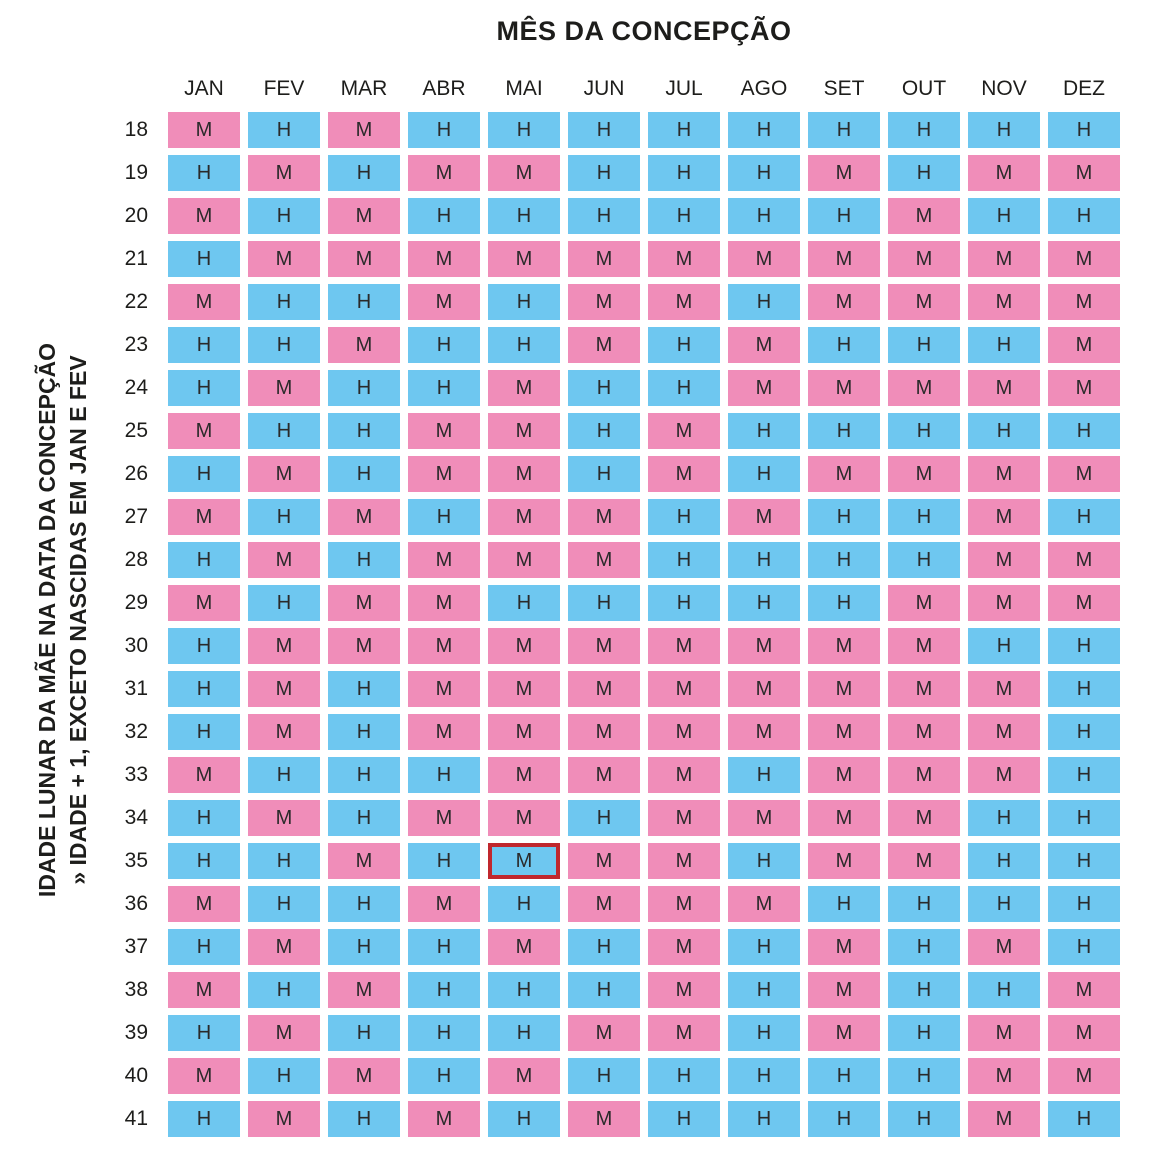  What do you see at coordinates (284, 345) in the screenshot?
I see `cell-23-fev: H` at bounding box center [284, 345].